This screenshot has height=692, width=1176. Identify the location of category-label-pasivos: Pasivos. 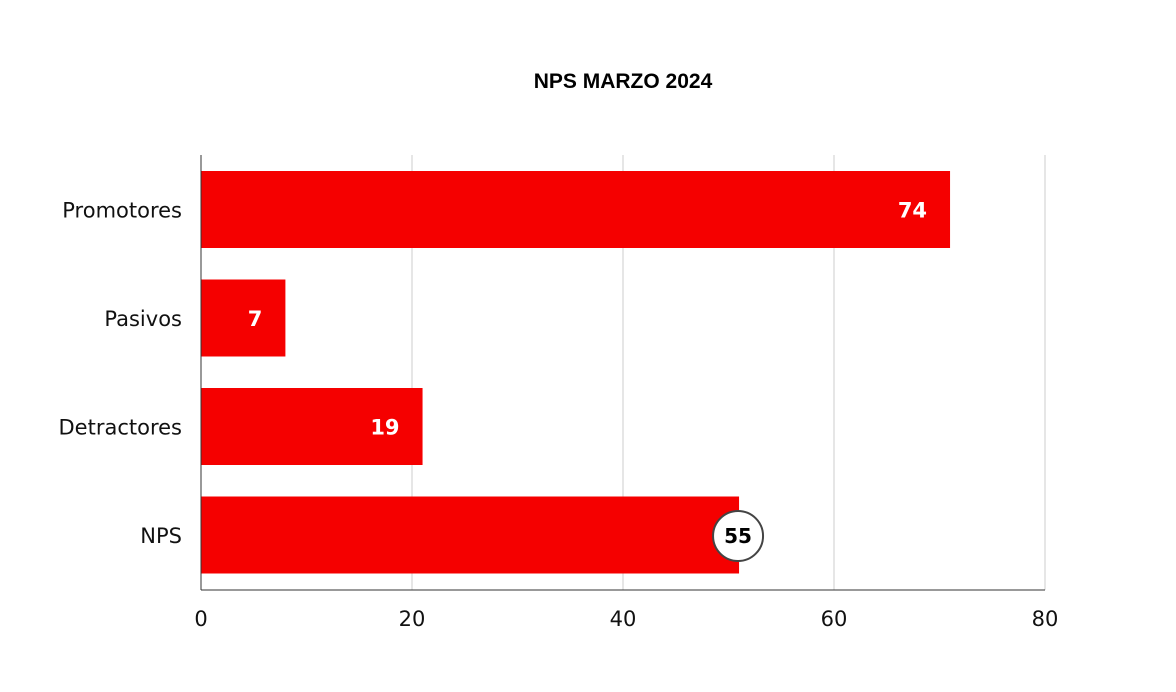
(143, 319).